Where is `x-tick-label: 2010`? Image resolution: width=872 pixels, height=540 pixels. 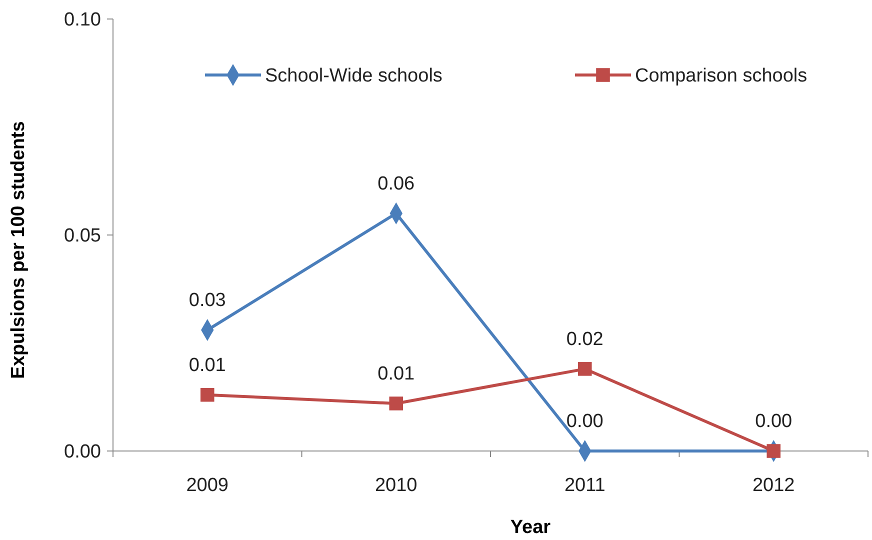 x-tick-label: 2010 is located at coordinates (396, 485).